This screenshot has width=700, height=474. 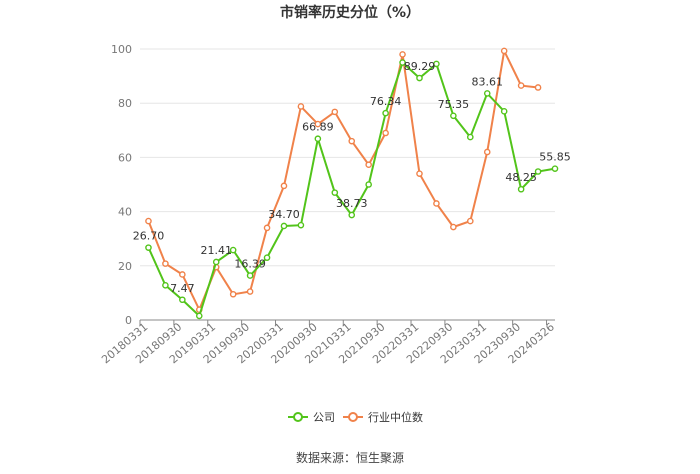 I want to click on y-axis: 0 20 40 60 80 100, so click(x=121, y=185).